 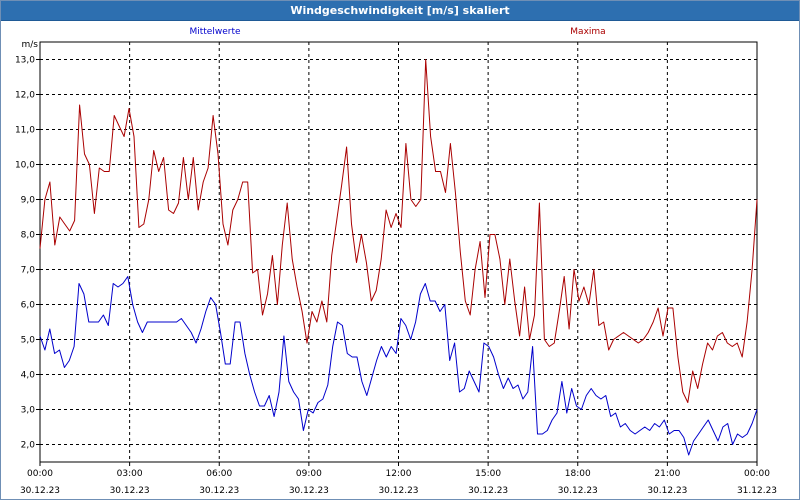 What do you see at coordinates (400, 11) in the screenshot?
I see `window-title: Windgeschwindigkeit [m/s] skaliert` at bounding box center [400, 11].